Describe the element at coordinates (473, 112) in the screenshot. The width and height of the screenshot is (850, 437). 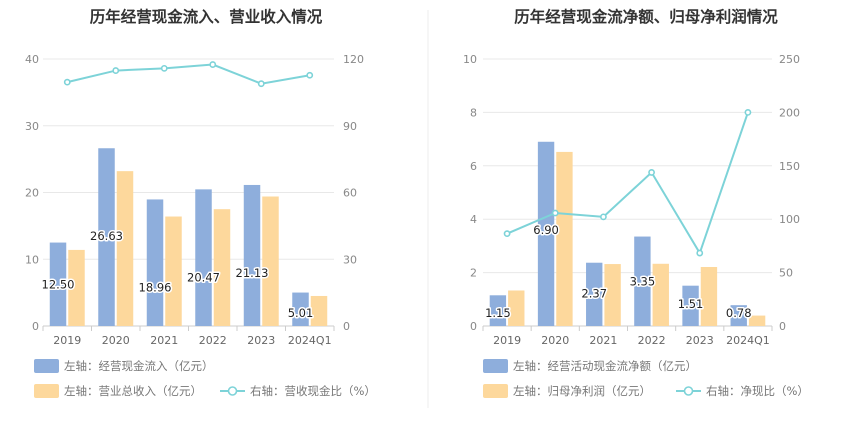
I see `left-axis-tick: 8` at that location.